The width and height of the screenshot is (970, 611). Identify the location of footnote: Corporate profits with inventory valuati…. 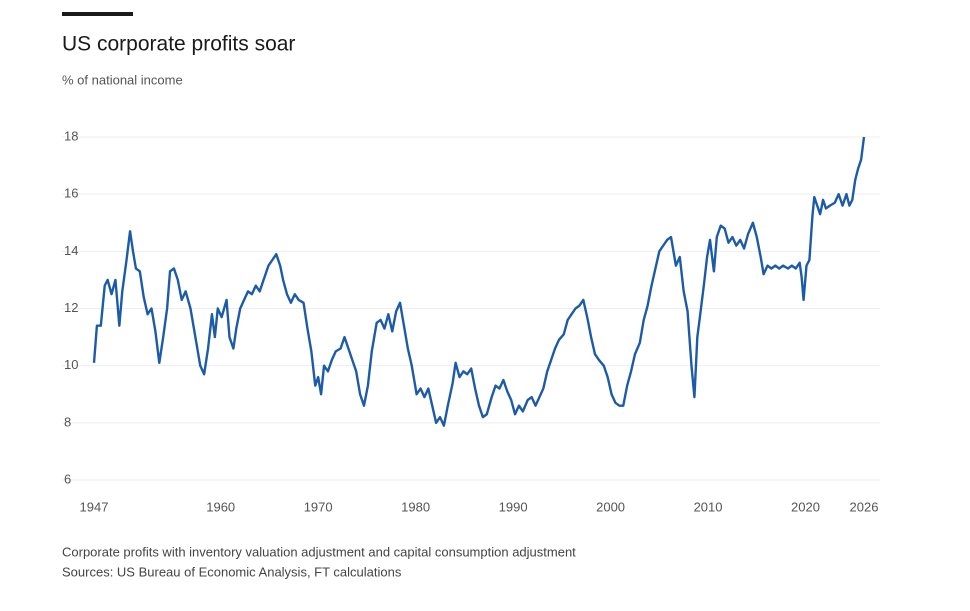
(319, 551).